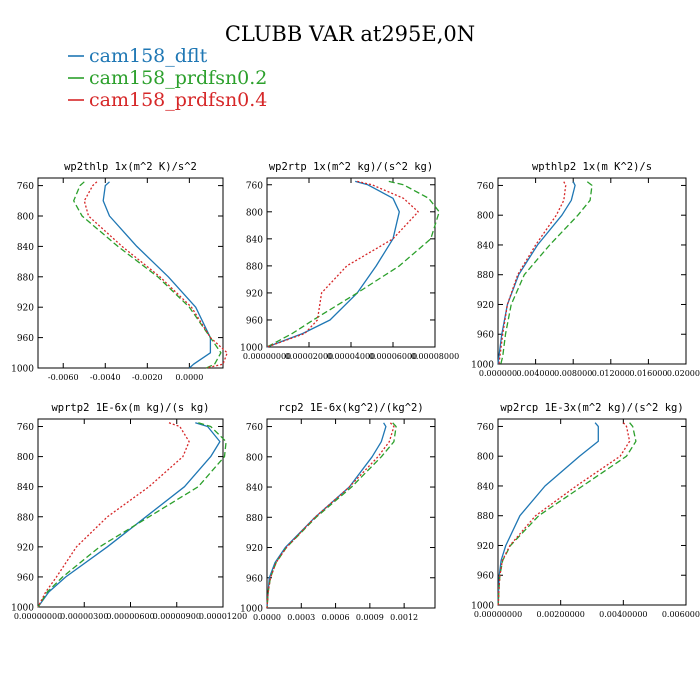 The image size is (700, 700). Describe the element at coordinates (350, 34) in the screenshot. I see `figure-title: CLUBB VAR at295E,0N` at that location.